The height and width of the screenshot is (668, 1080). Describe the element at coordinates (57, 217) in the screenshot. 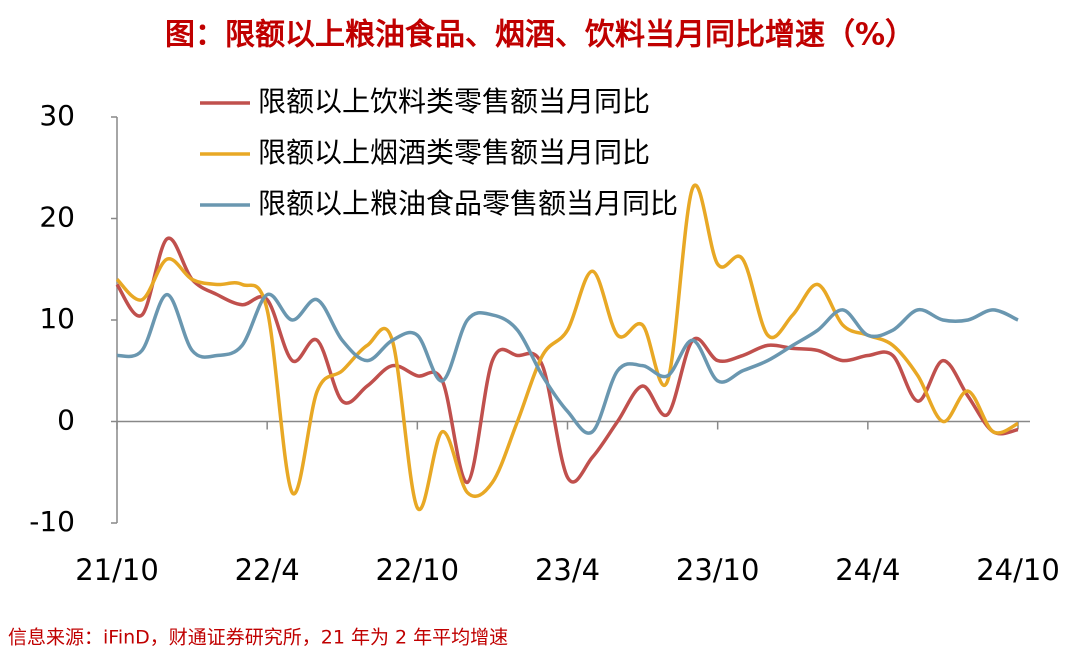

I see `y-tick-label: 20` at that location.